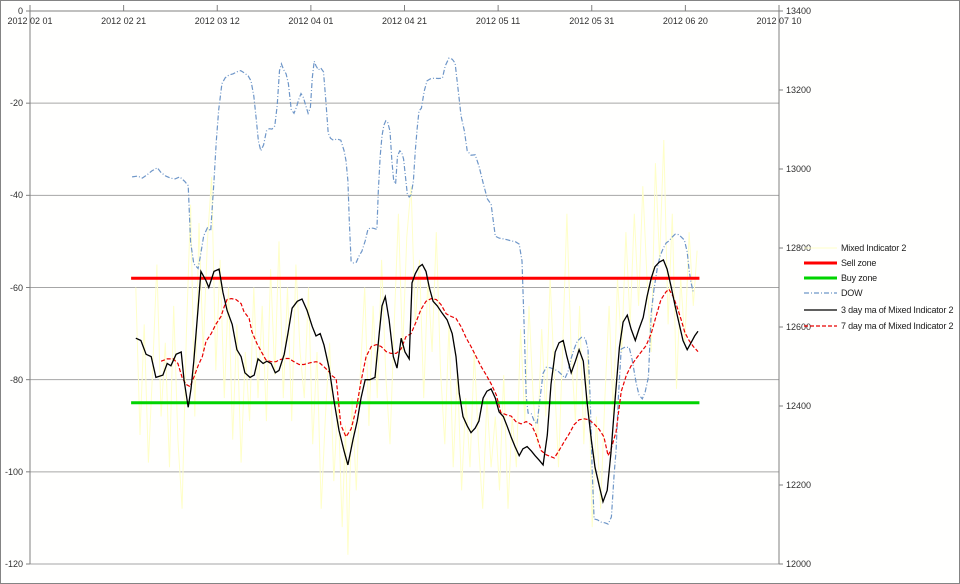 The image size is (960, 584). What do you see at coordinates (820, 310) in the screenshot?
I see `legend-line-sample-ma3` at bounding box center [820, 310].